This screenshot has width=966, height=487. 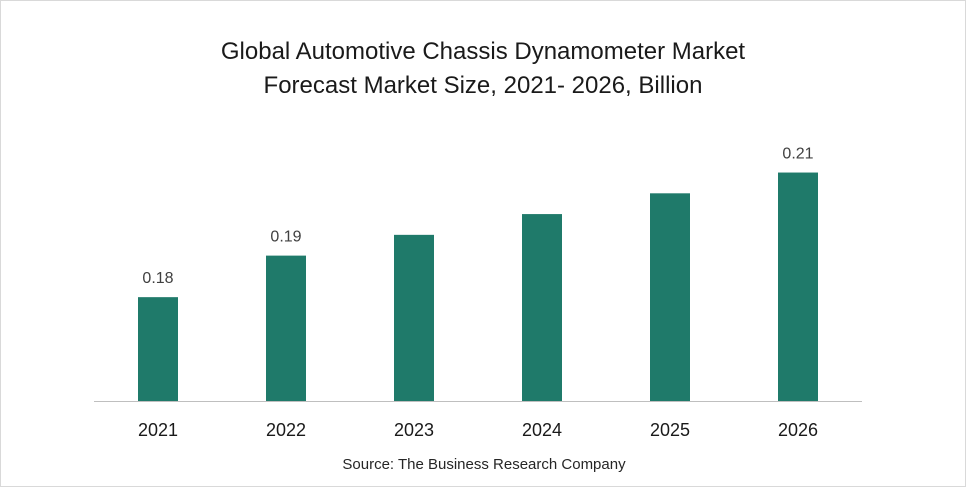 What do you see at coordinates (484, 464) in the screenshot?
I see `source-note: Source: The Business Research Company` at bounding box center [484, 464].